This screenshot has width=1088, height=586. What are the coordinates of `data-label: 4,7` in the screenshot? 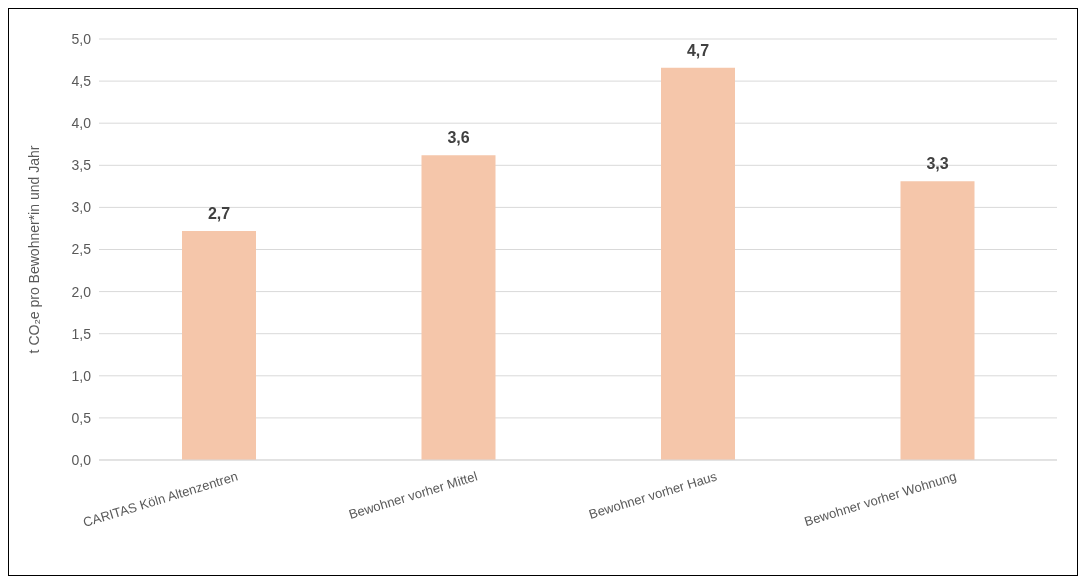 It's located at (698, 50).